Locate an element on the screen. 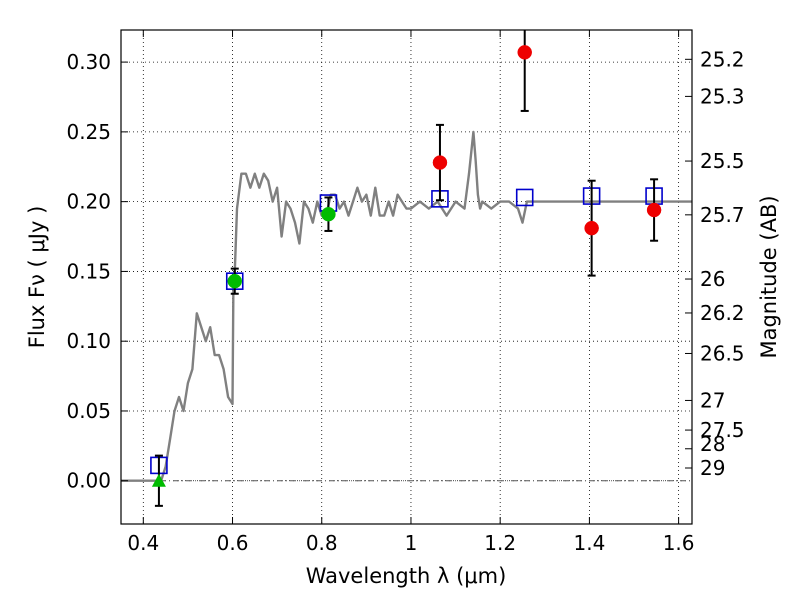 This screenshot has height=600, width=800. y2-tick-label: 25.7 is located at coordinates (722, 215).